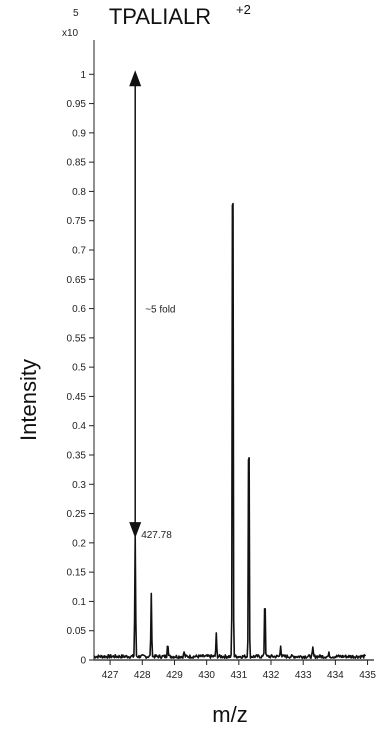 This screenshot has width=381, height=730. I want to click on y-tick-label: 0.8, so click(79, 192).